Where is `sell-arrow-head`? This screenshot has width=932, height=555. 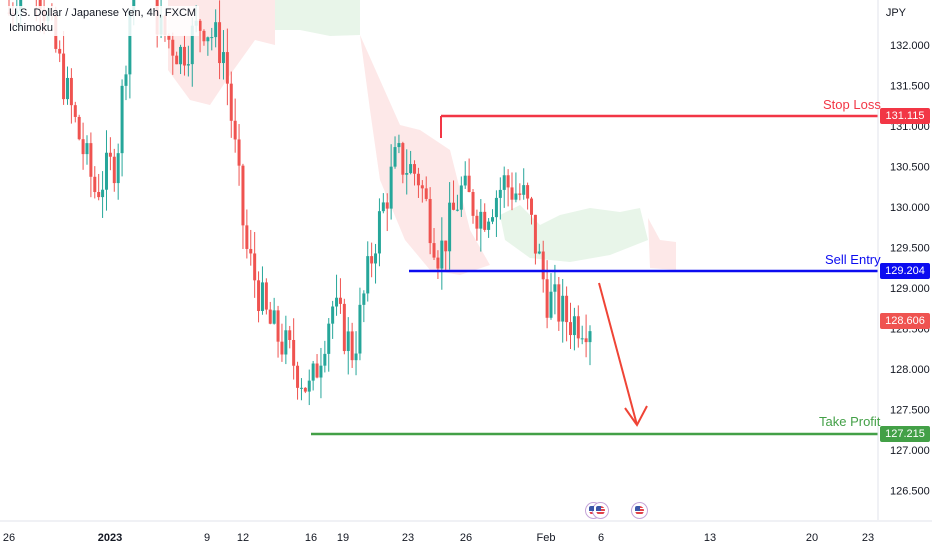 sell-arrow-head is located at coordinates (636, 416).